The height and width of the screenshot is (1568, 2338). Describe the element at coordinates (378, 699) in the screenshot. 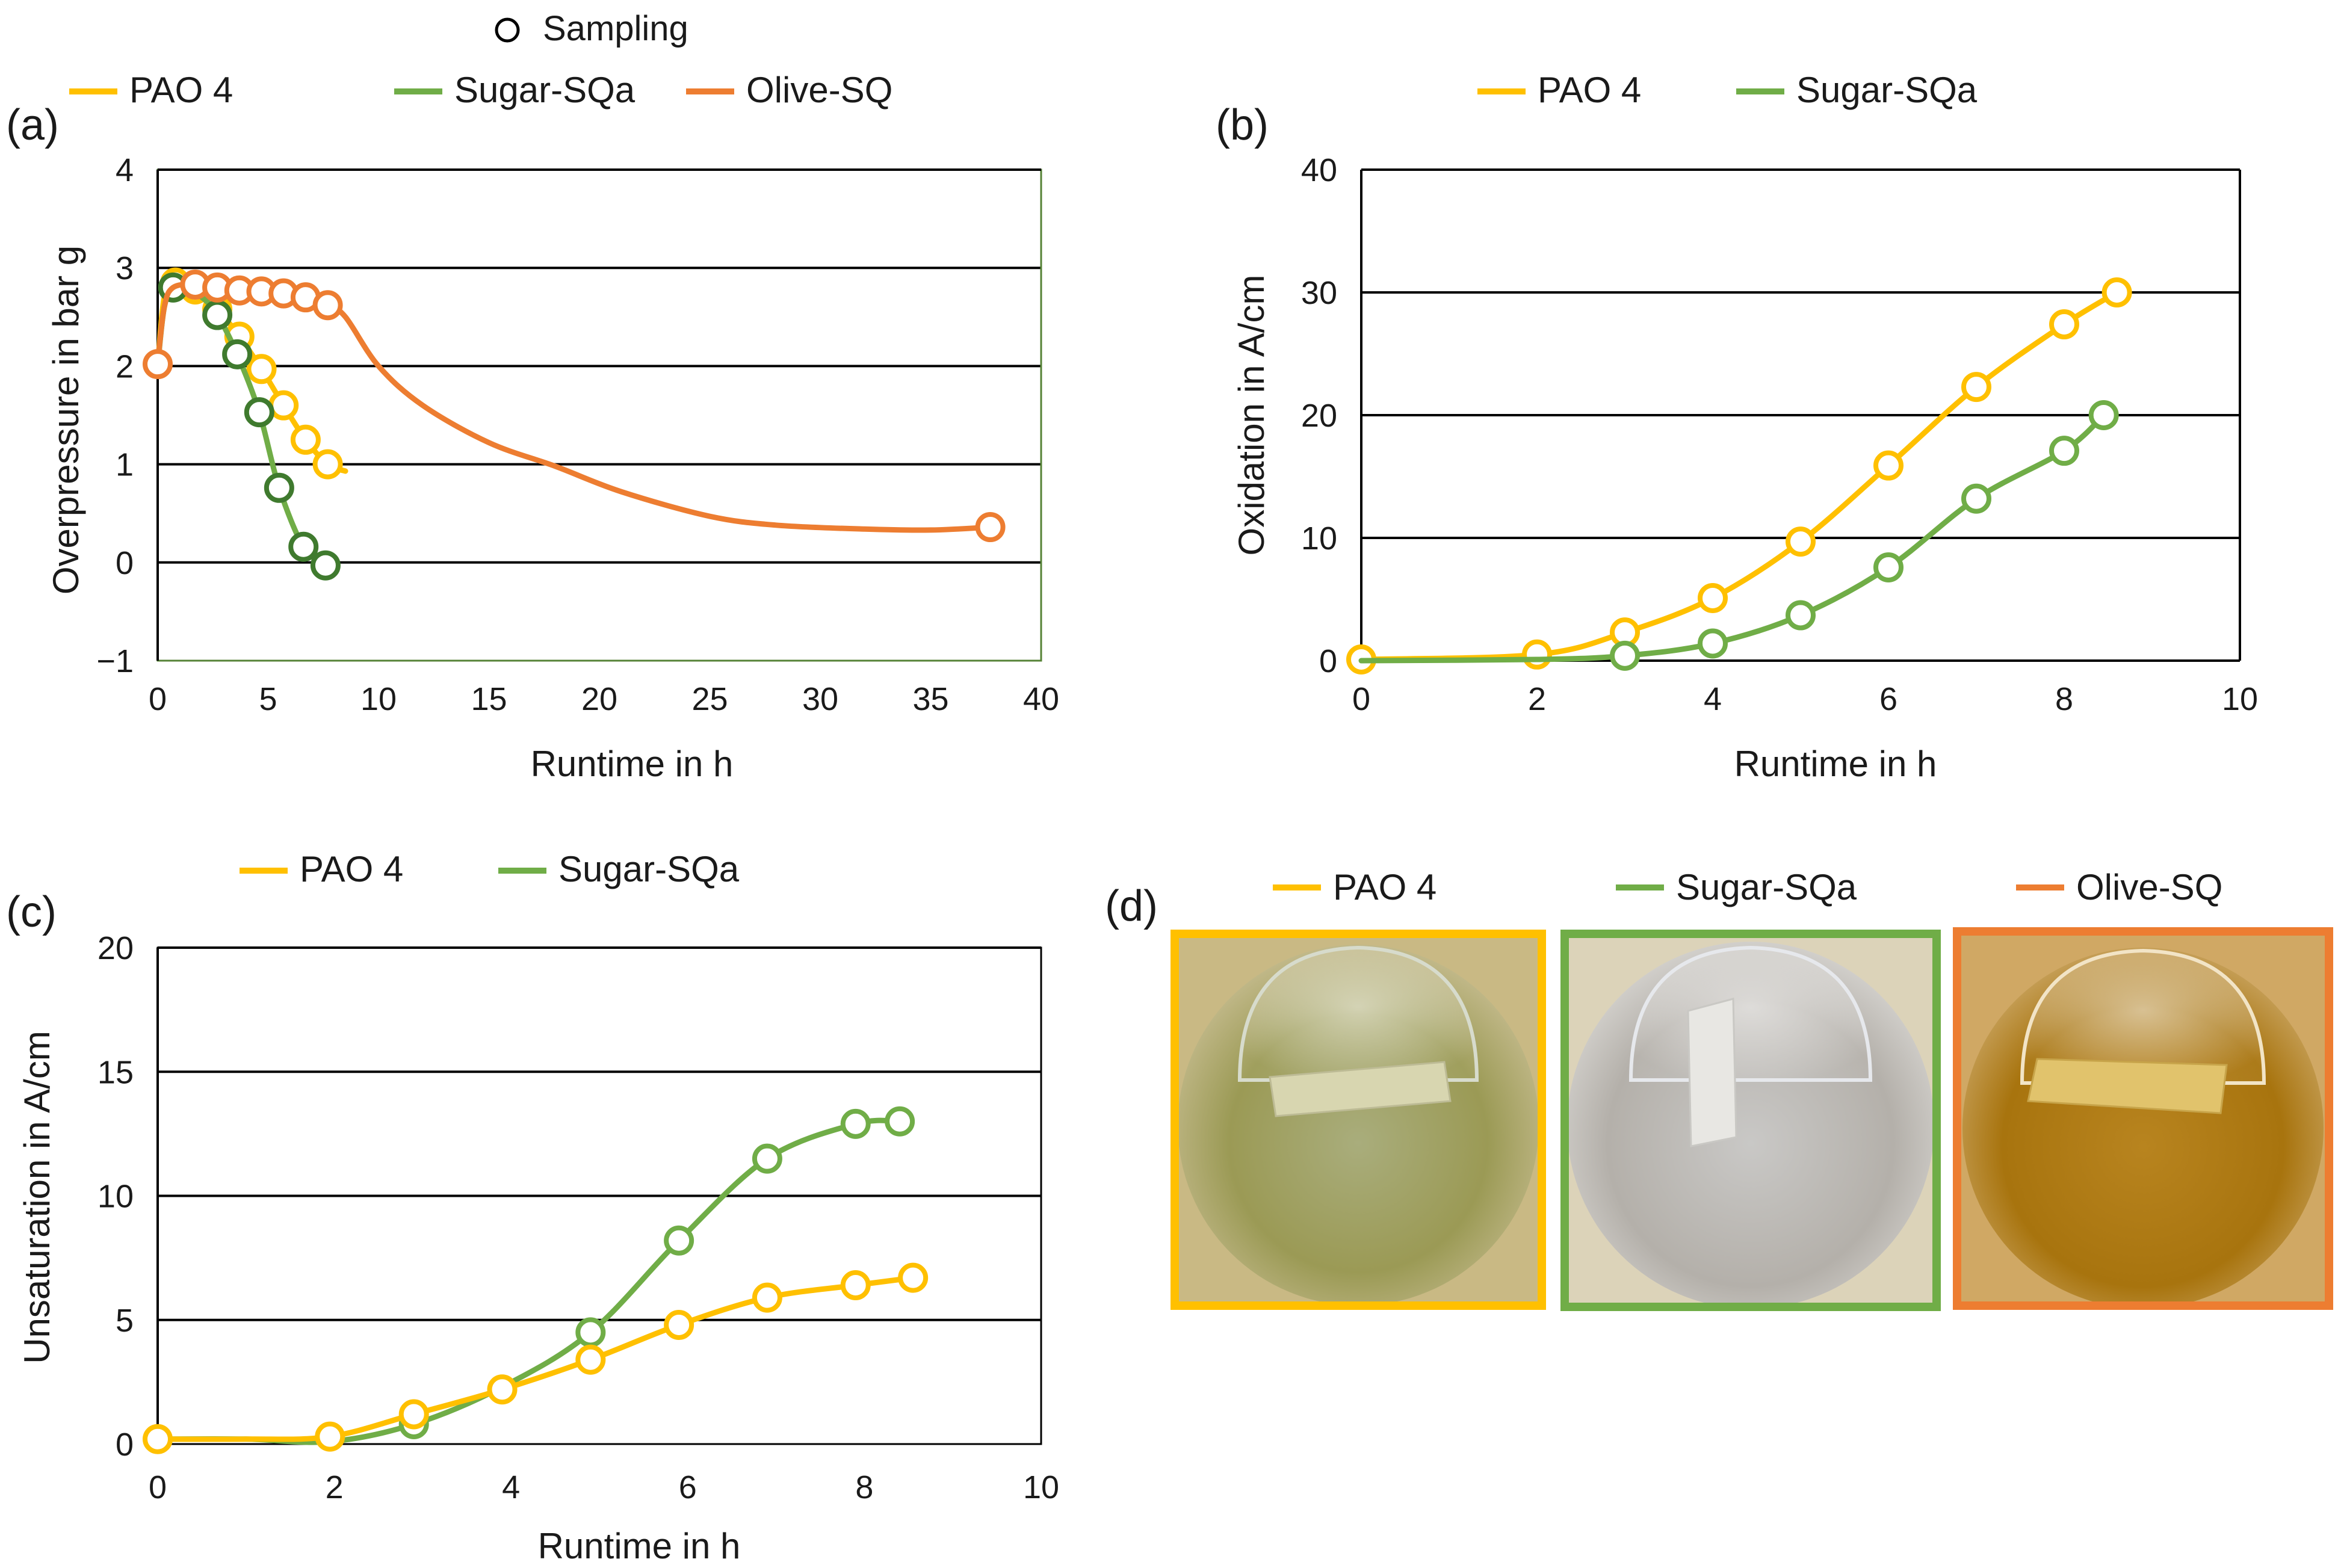

I see `chart-a-xtick-label: 10` at that location.